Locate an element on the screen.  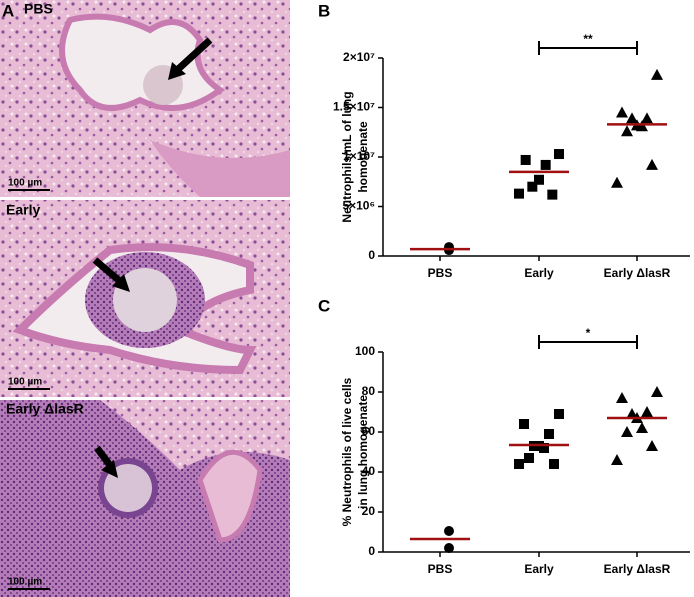
panel-label: B is located at coordinates (324, 10).